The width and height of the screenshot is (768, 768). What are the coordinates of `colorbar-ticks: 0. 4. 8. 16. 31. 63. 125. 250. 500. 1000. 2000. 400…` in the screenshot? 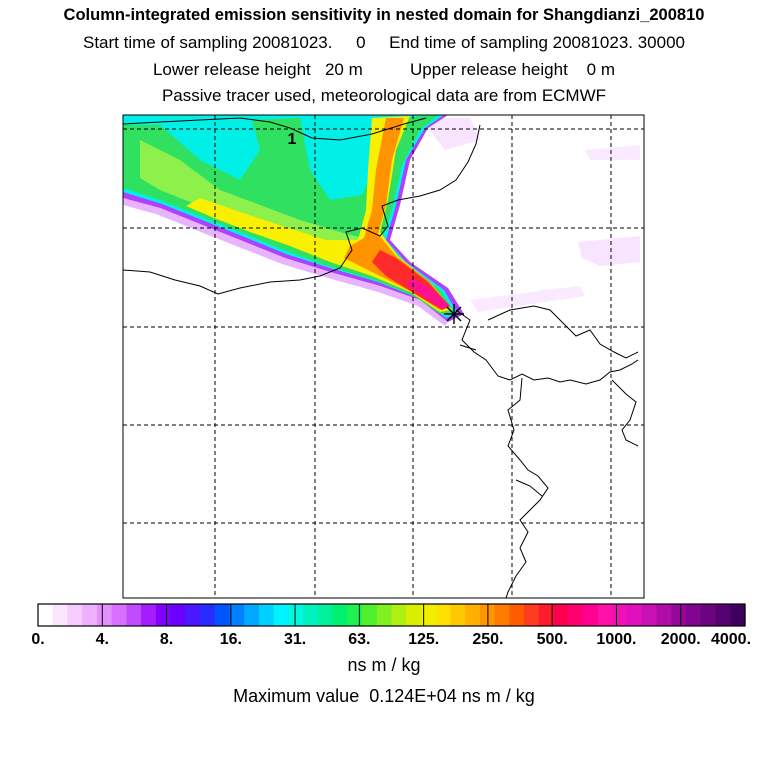 It's located at (391, 639).